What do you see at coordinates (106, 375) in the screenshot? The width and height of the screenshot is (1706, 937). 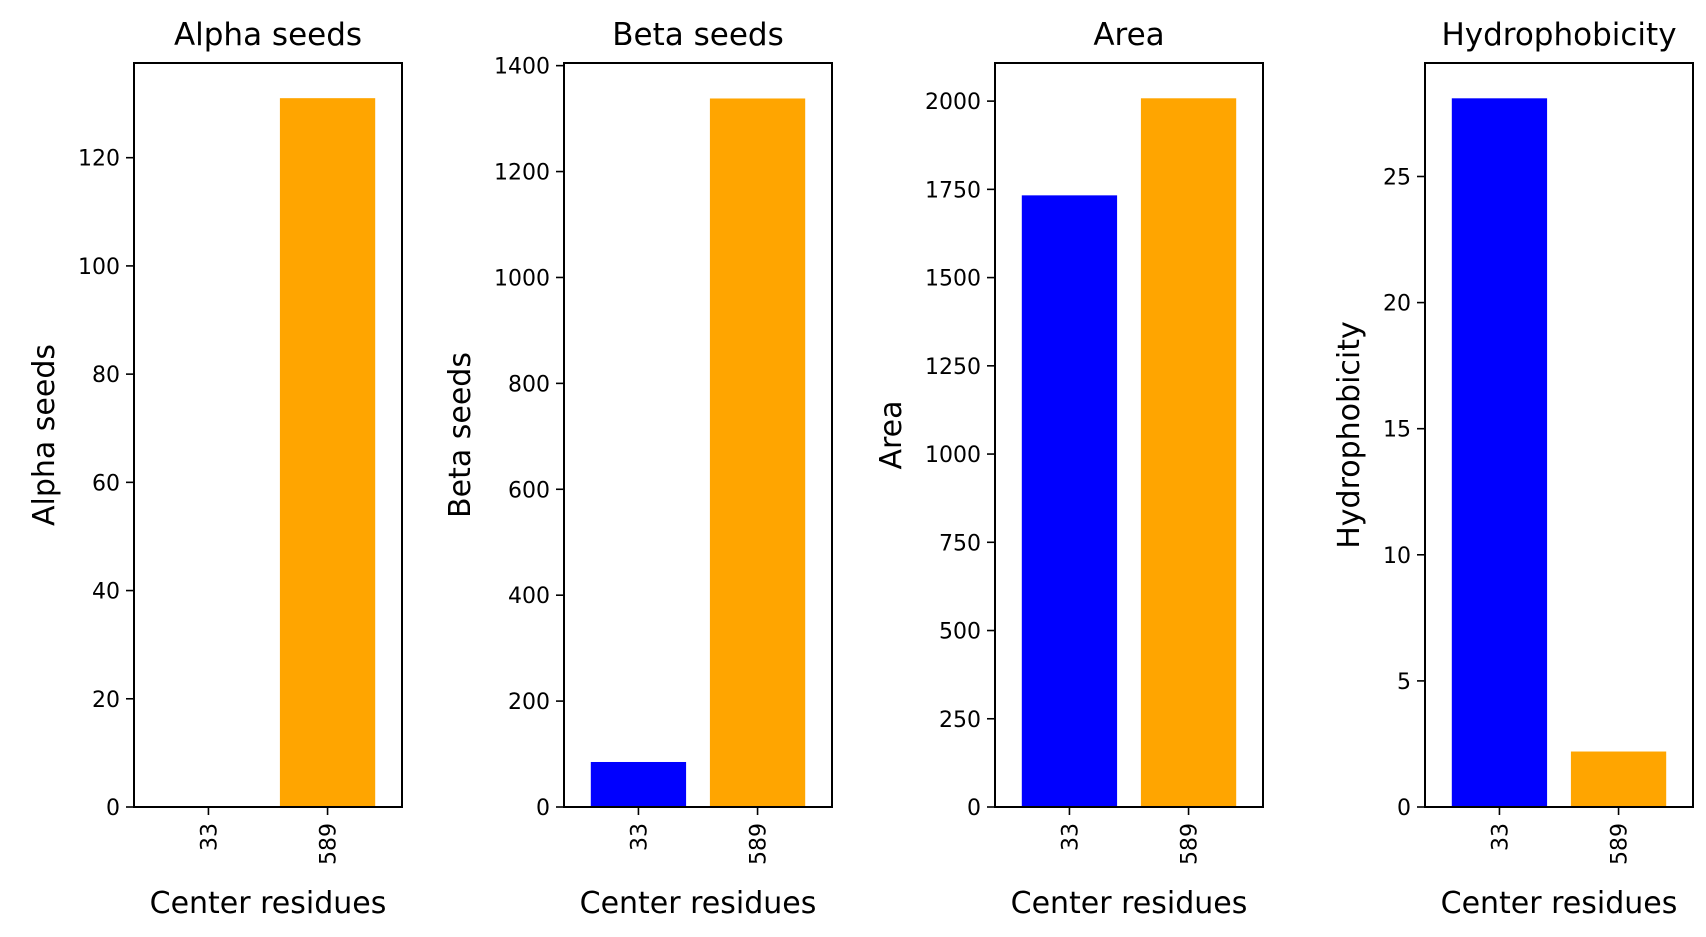 I see `y-tick-label: 80` at bounding box center [106, 375].